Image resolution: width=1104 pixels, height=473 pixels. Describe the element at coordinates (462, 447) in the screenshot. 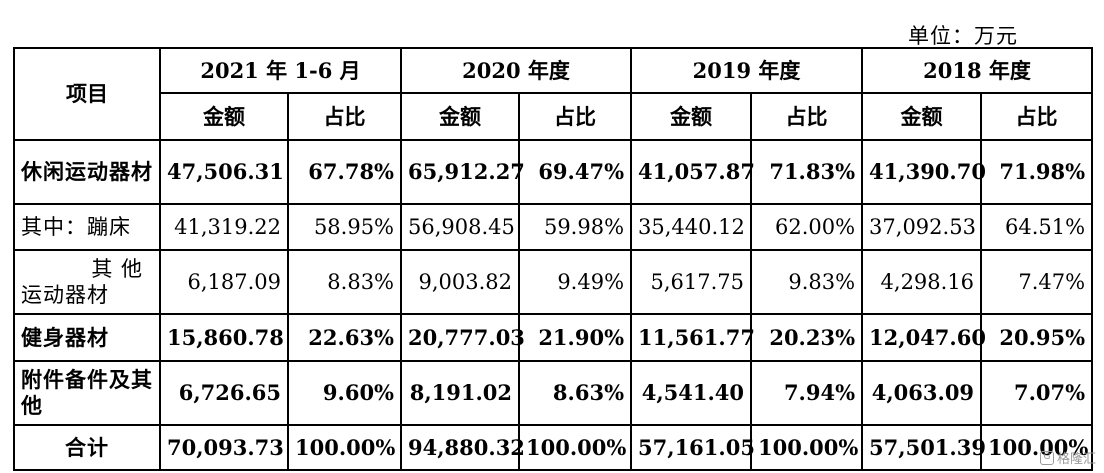

I see `amount-cell: 94,880.32` at that location.